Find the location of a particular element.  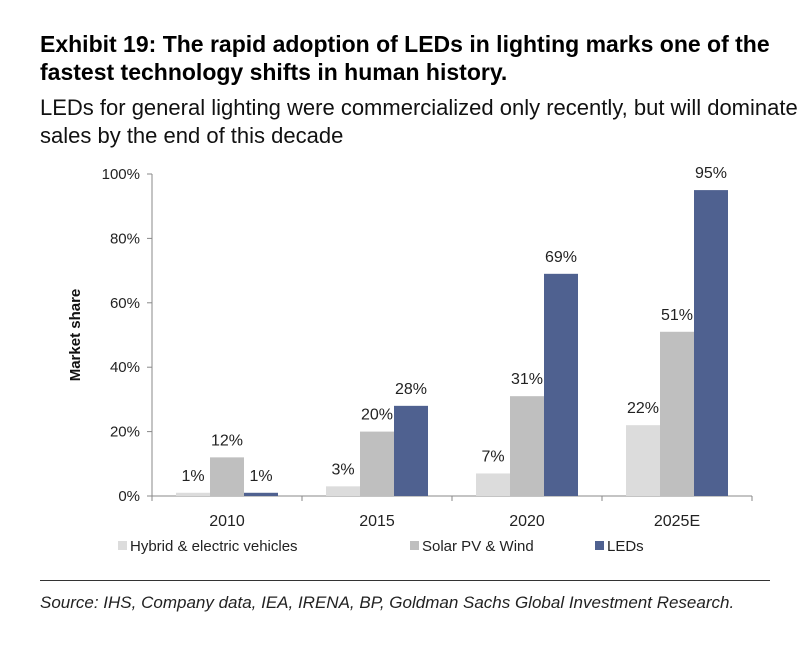

y-tick-label: 80% is located at coordinates (125, 238).